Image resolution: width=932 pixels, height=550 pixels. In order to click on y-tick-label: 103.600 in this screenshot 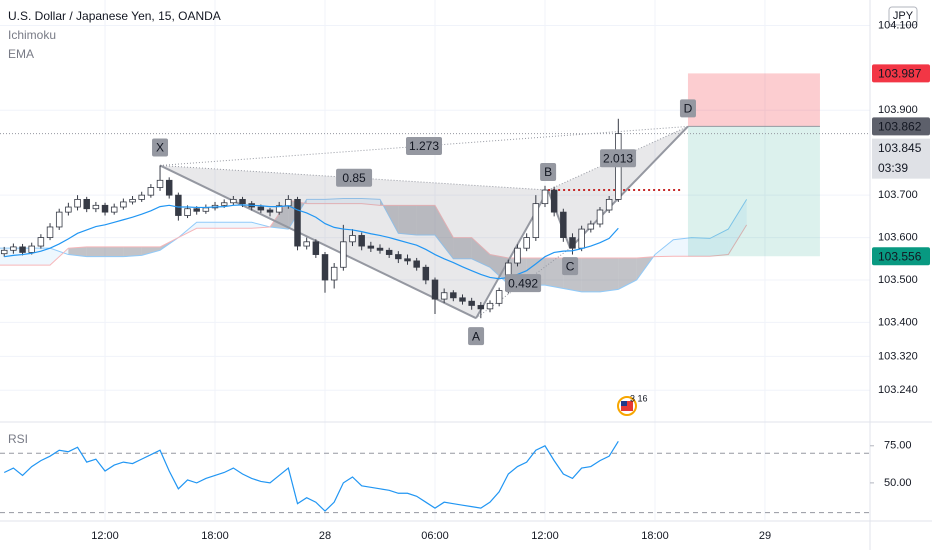, I will do `click(898, 237)`.